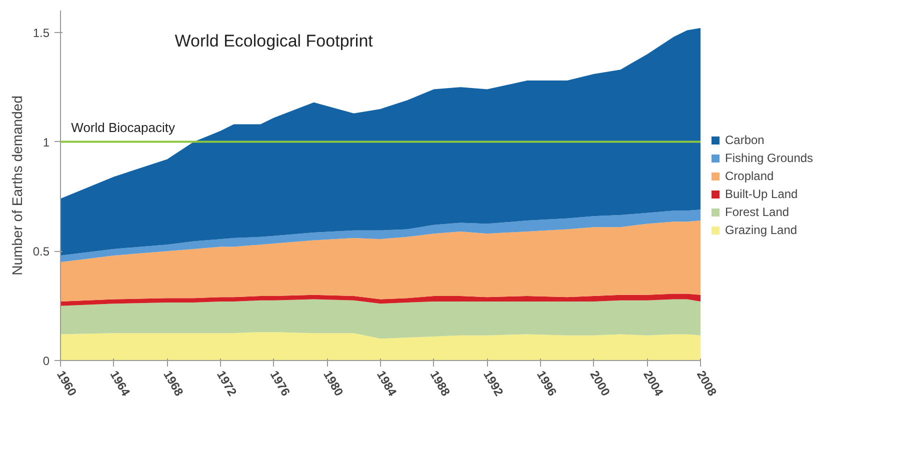 The height and width of the screenshot is (459, 906). Describe the element at coordinates (41, 251) in the screenshot. I see `y-tick-label: 0.5` at that location.